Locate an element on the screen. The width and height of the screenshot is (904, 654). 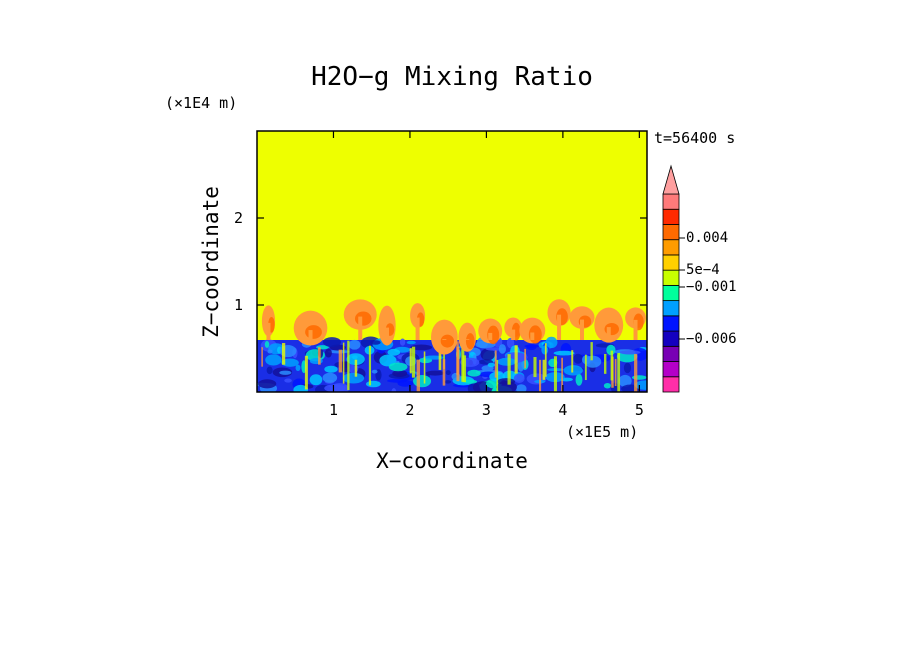
colorbar-label: 5e−4 is located at coordinates (703, 270).